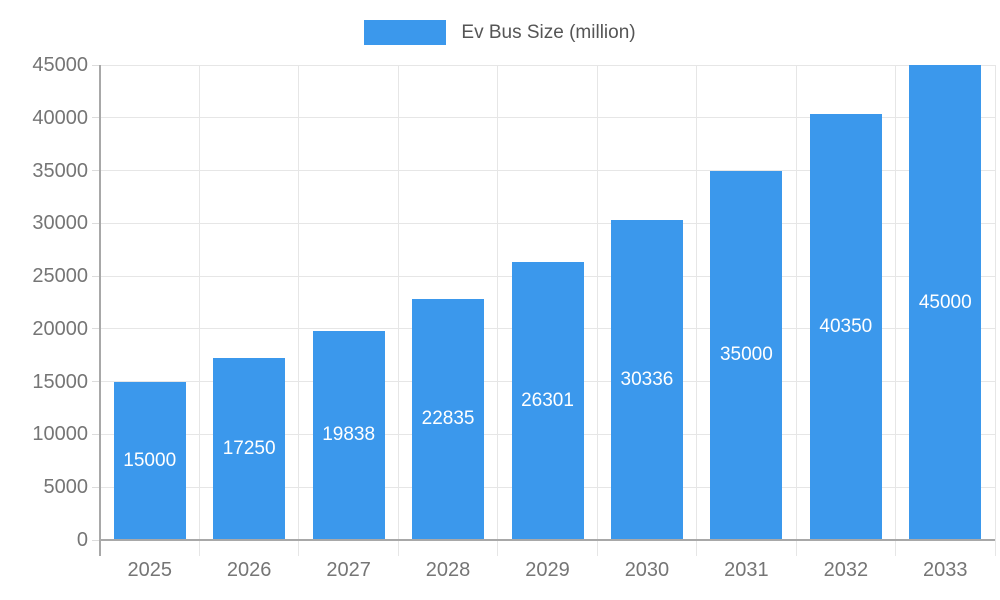 The width and height of the screenshot is (1000, 600). What do you see at coordinates (846, 570) in the screenshot?
I see `x-axis-label: 2032` at bounding box center [846, 570].